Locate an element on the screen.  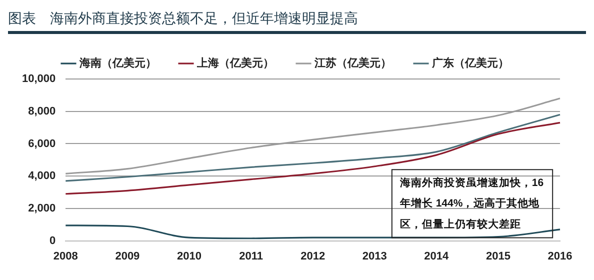
y-tick-label: 6,000 is located at coordinates (42, 144).